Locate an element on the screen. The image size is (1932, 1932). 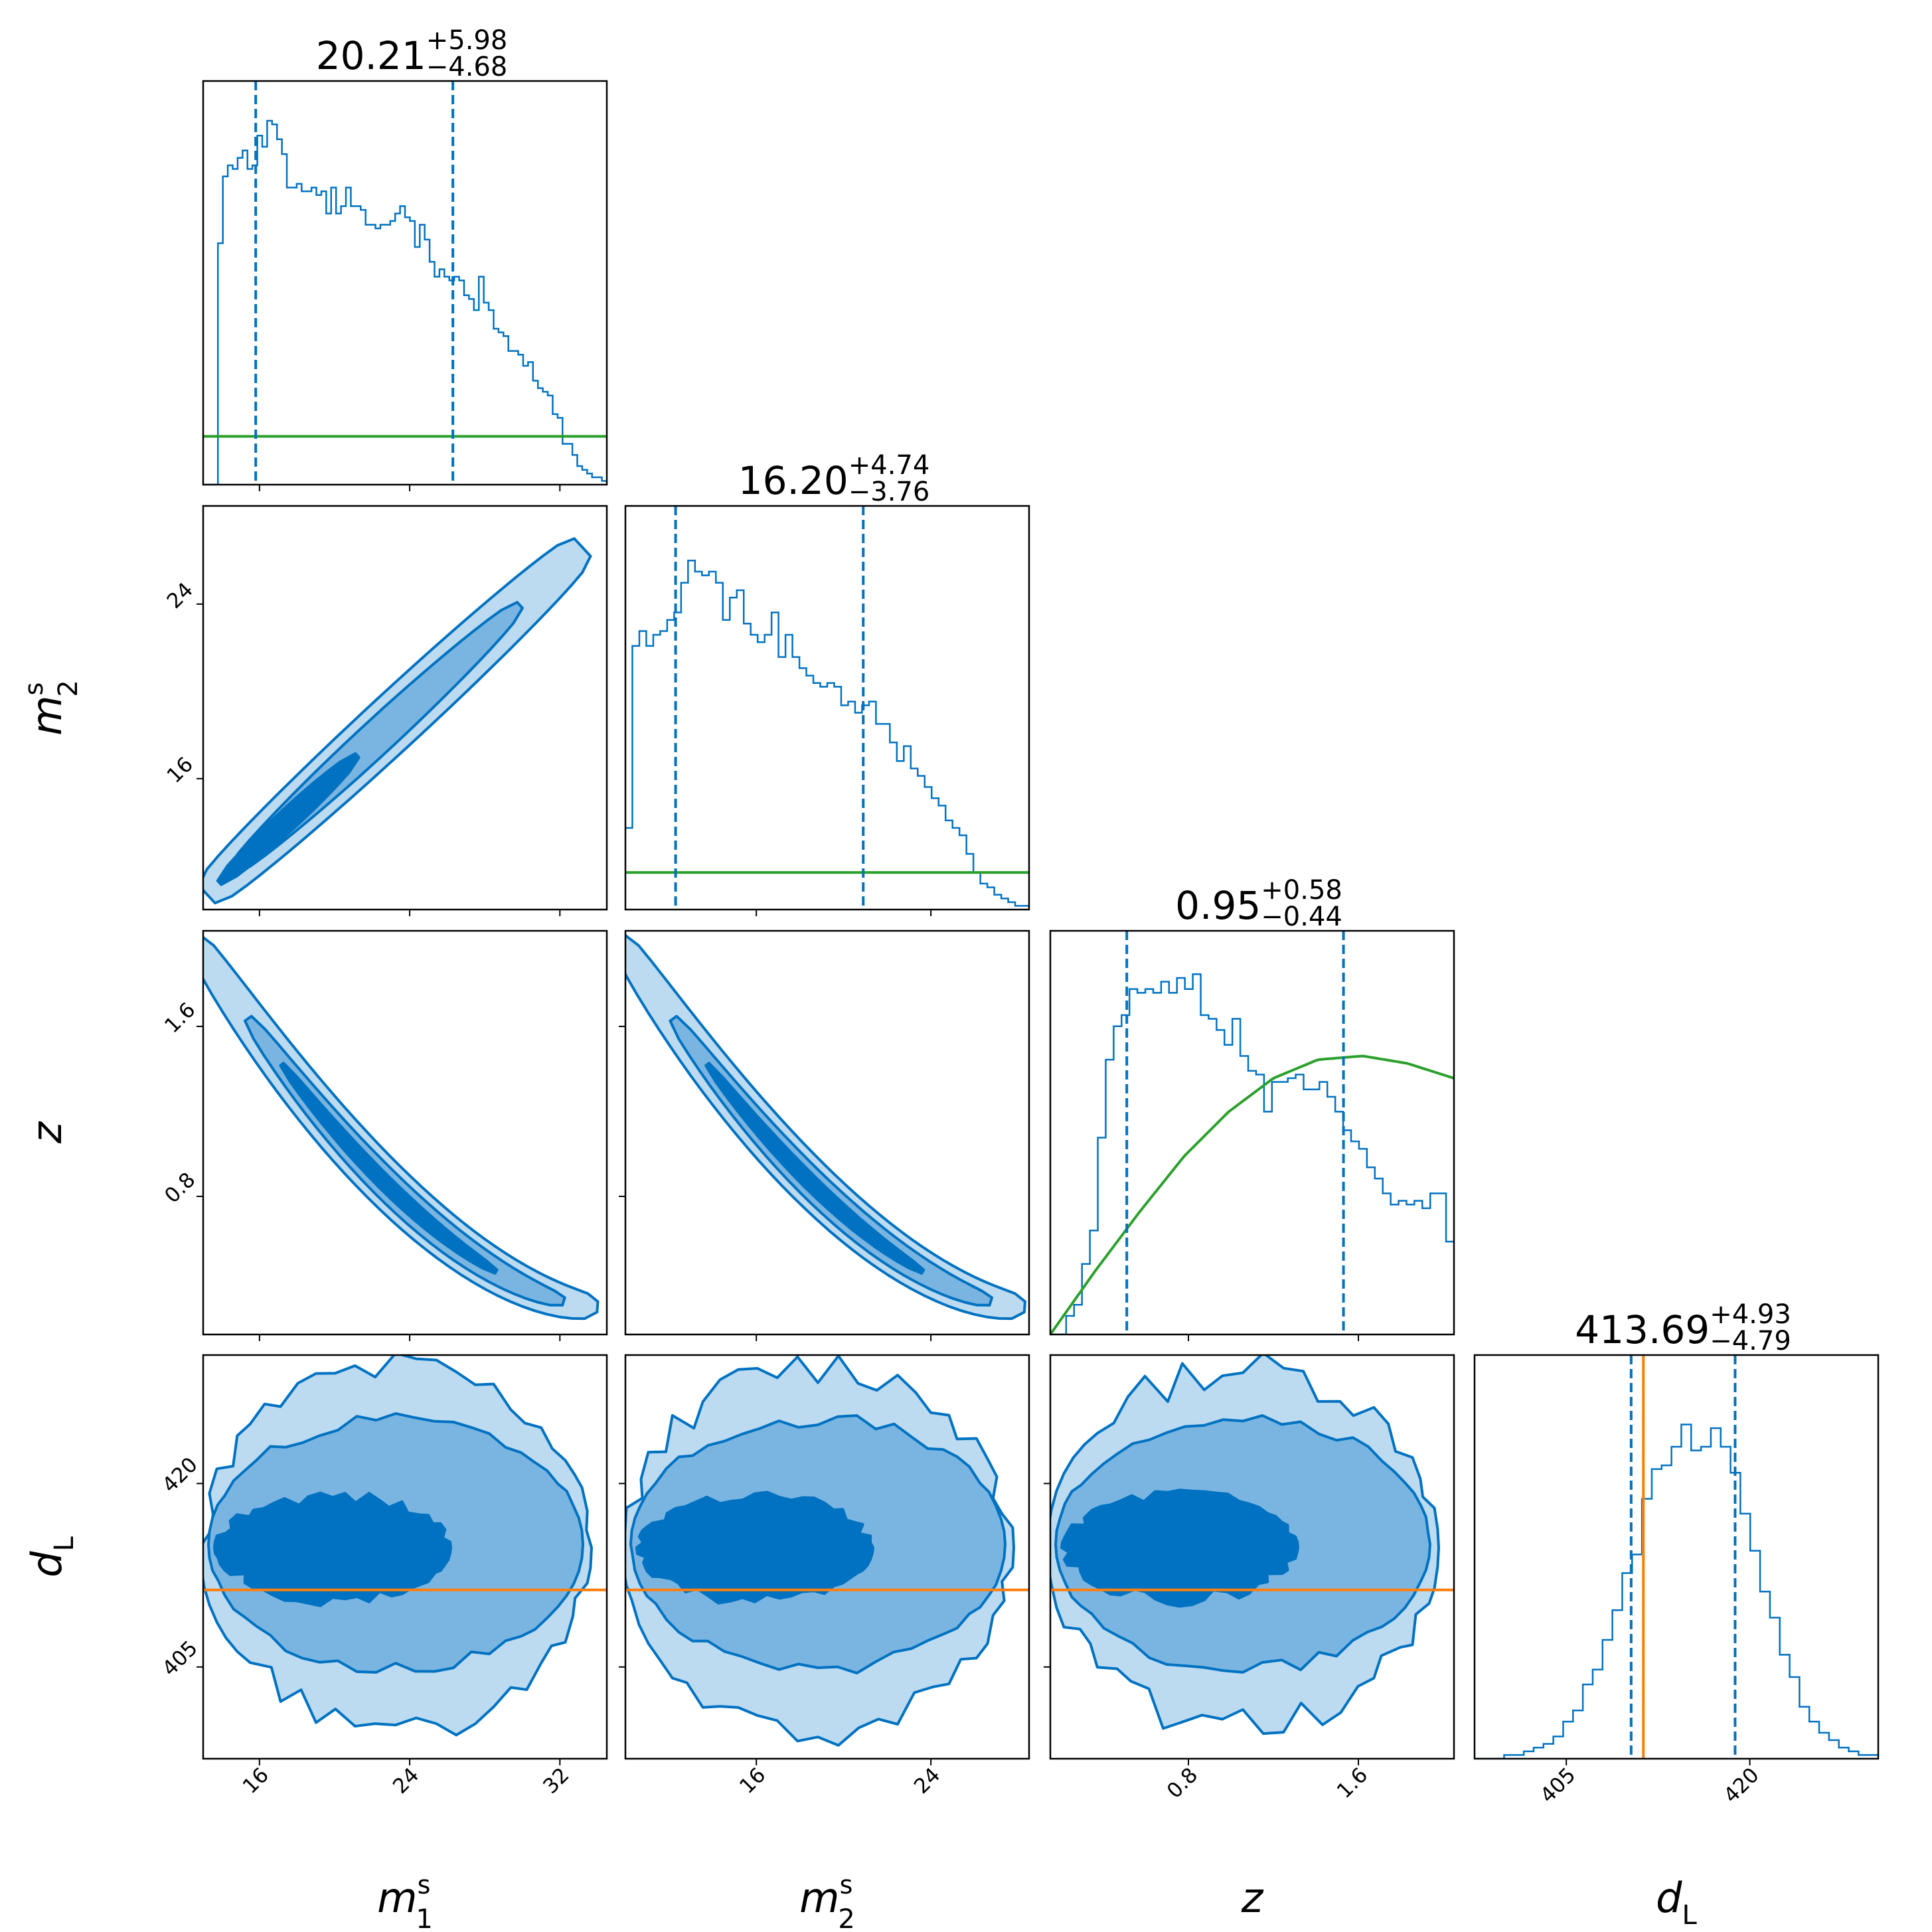
hist-panel-m1 is located at coordinates (405, 283).